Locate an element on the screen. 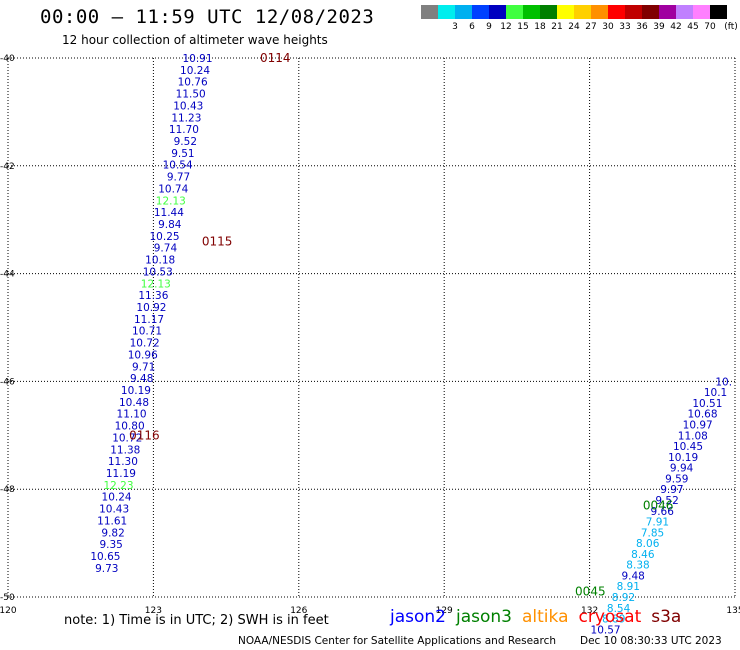 This screenshot has height=650, width=740. swh-value: 9.77 is located at coordinates (178, 178).